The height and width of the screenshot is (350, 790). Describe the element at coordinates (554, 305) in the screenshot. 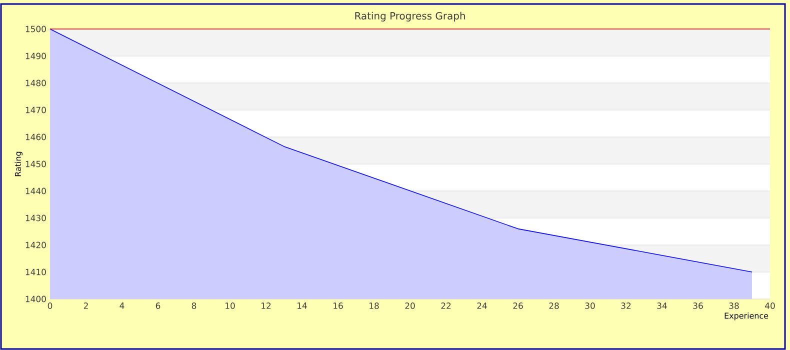

I see `x-tick-label: 28` at that location.